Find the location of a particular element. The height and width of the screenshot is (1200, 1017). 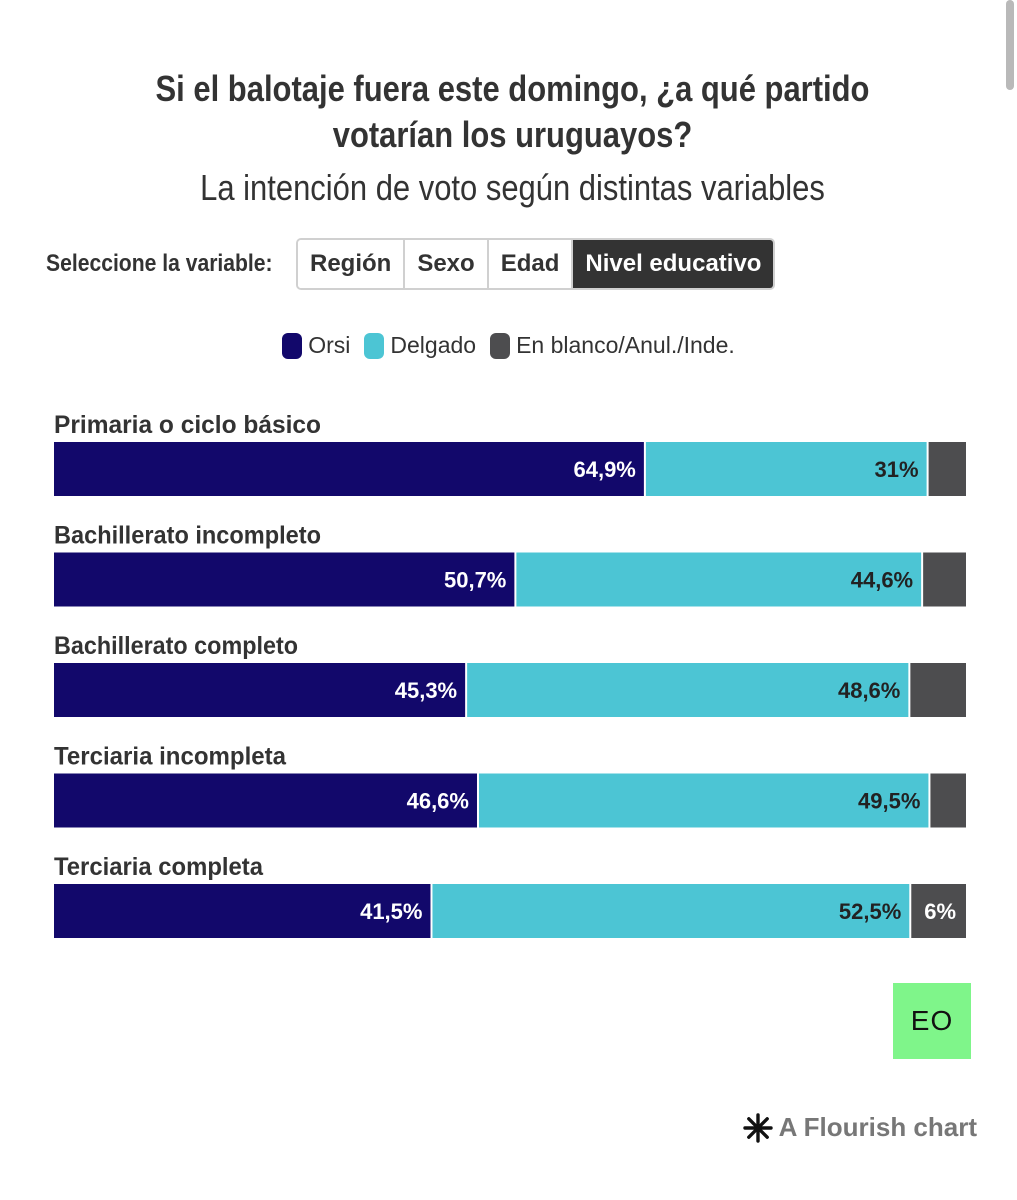

data-label-delgado-terciaria-completa: 52,5% is located at coordinates (870, 911).